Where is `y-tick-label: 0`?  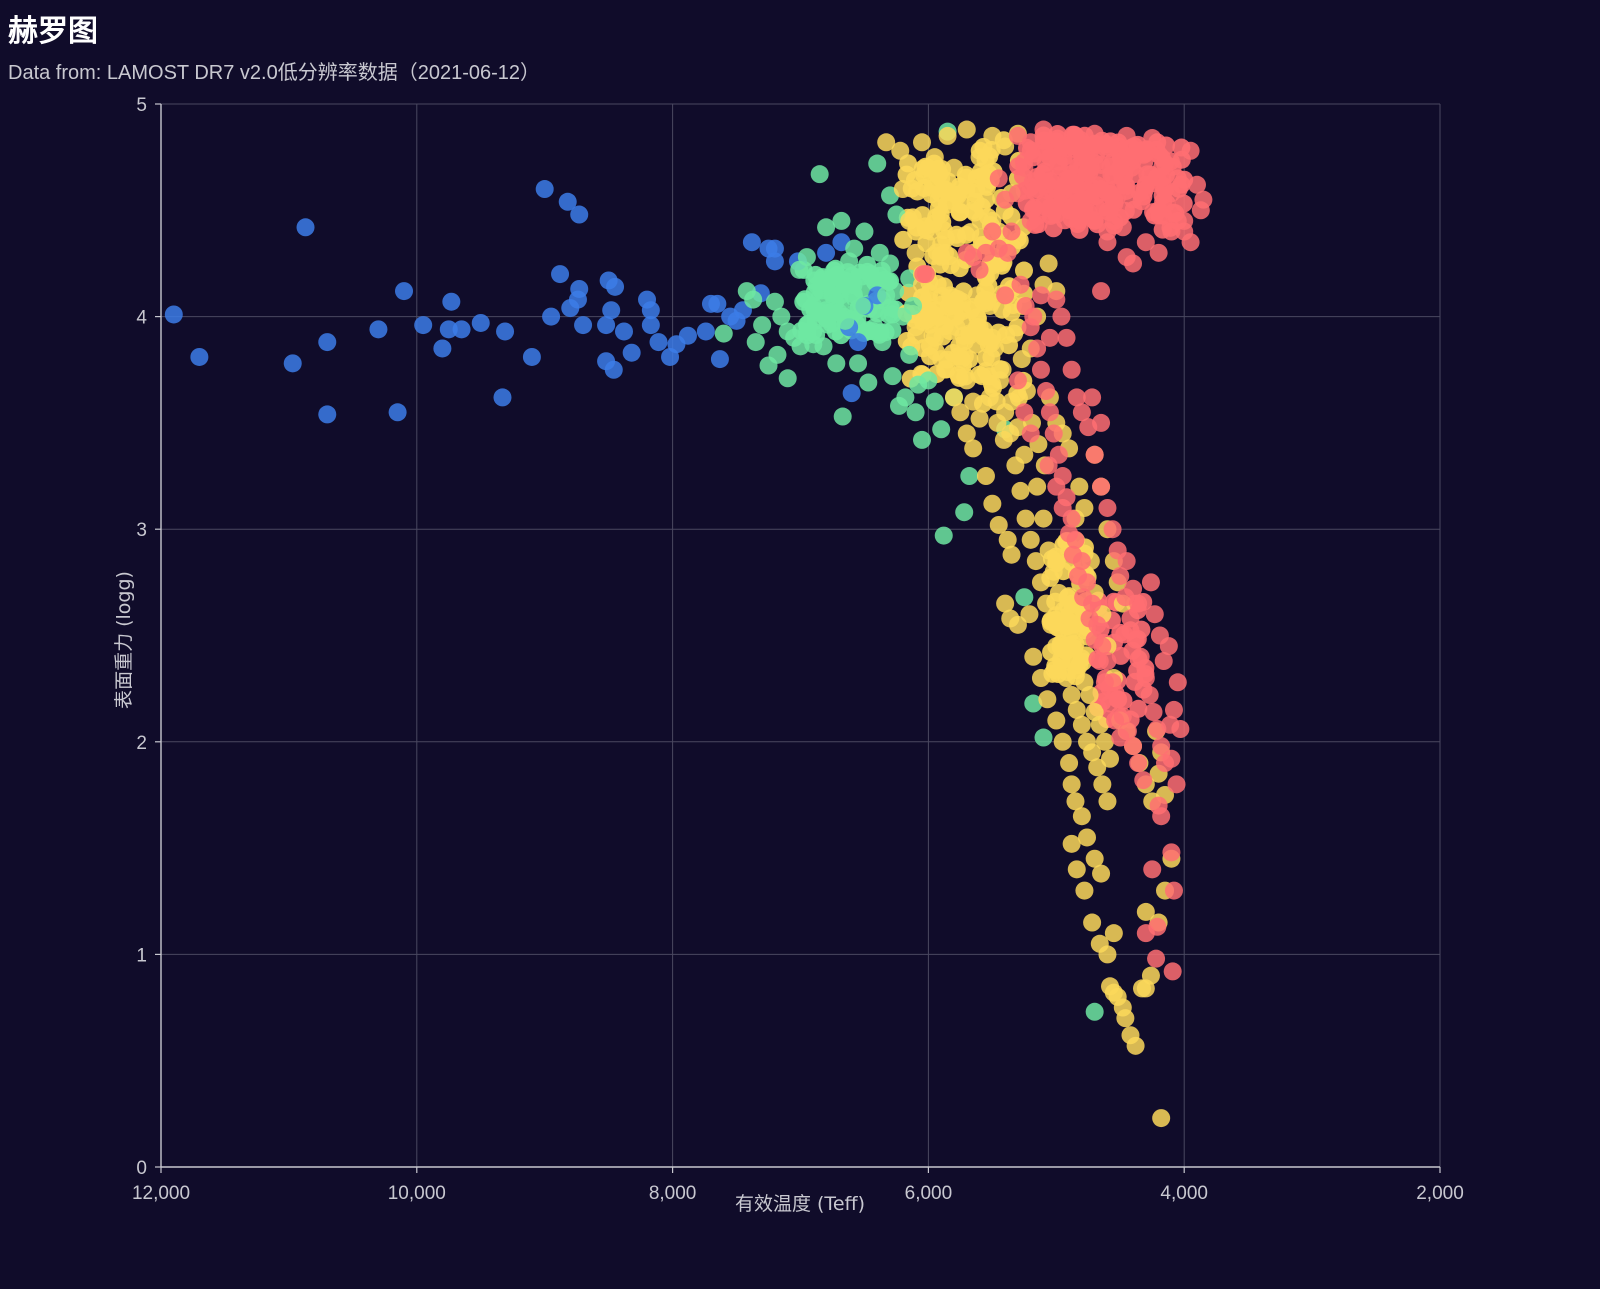
y-tick-label: 0 is located at coordinates (141, 1168).